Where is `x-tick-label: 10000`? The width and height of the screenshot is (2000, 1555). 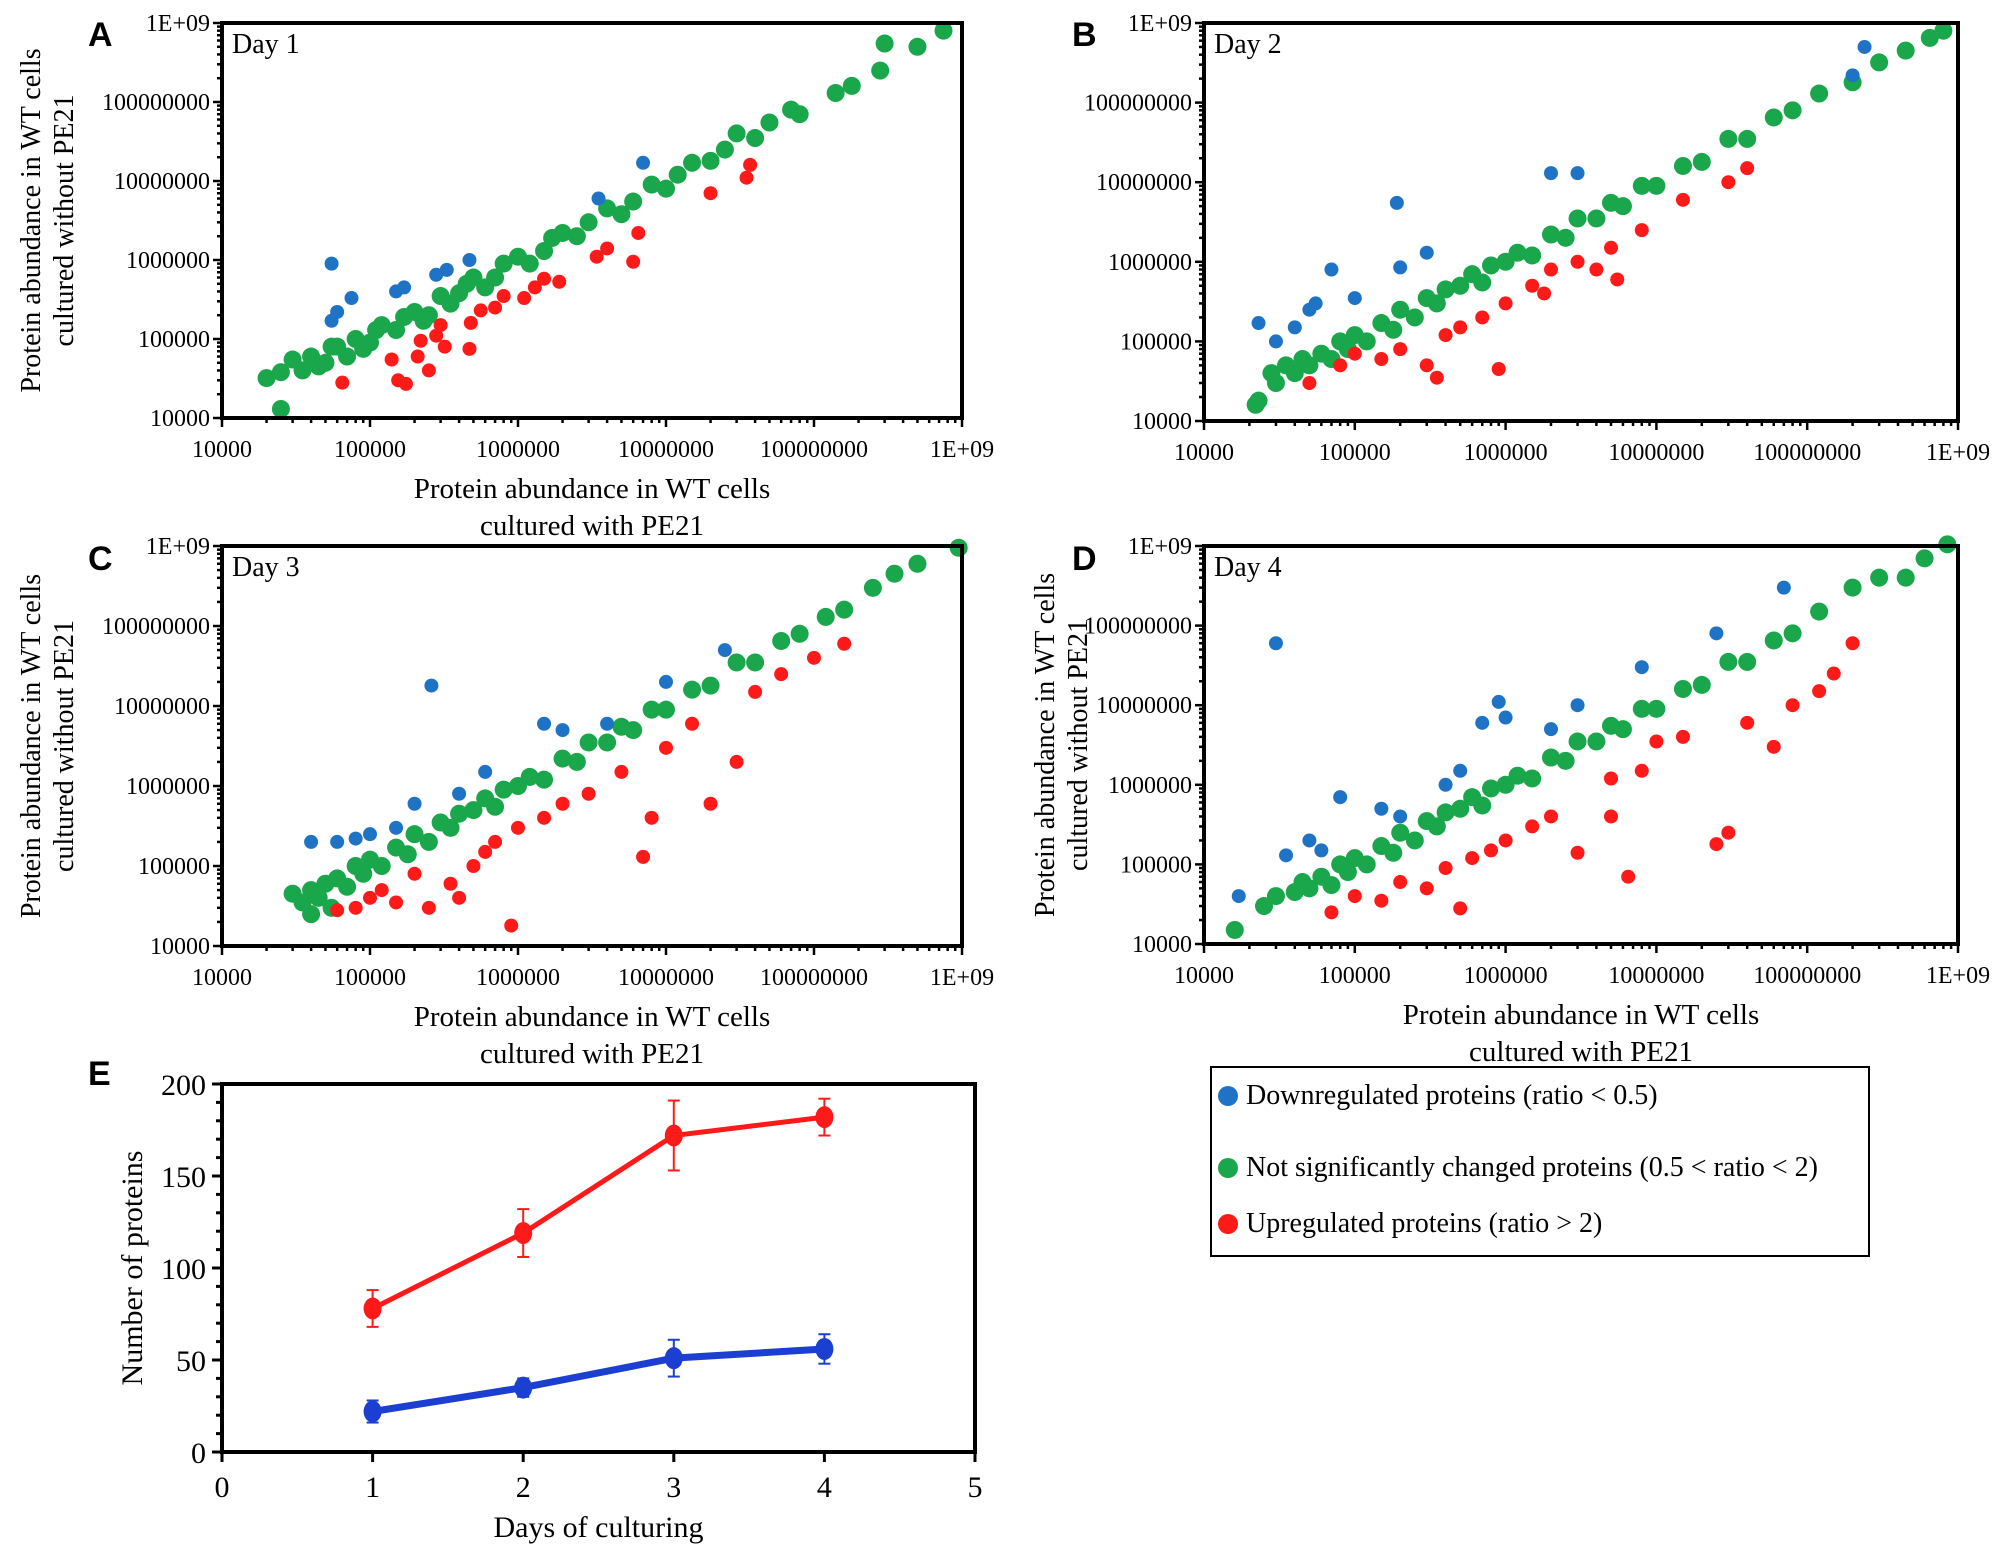 x-tick-label: 10000 is located at coordinates (222, 450).